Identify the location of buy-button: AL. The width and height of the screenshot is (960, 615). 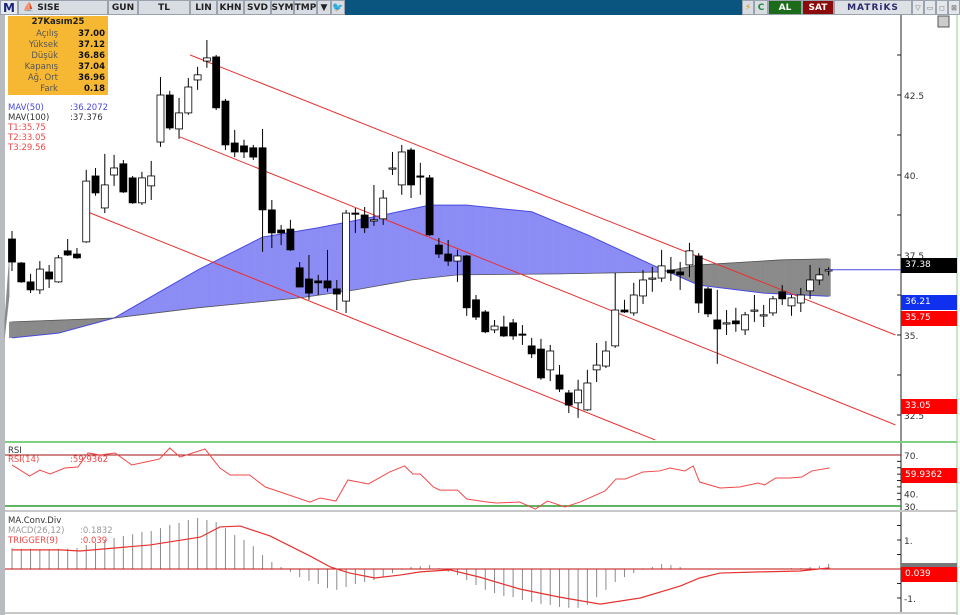
(785, 7).